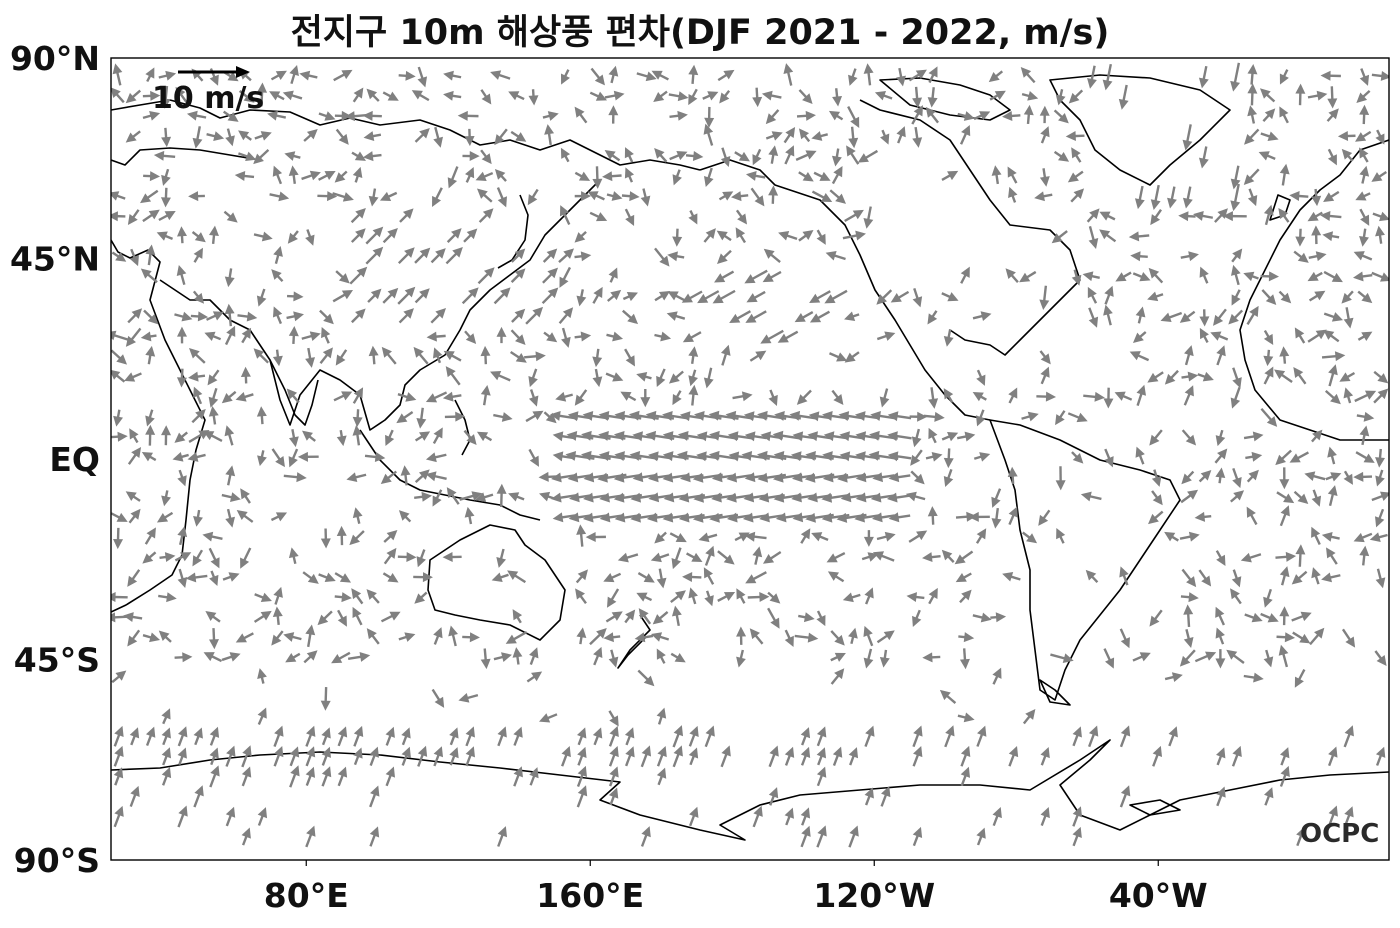  What do you see at coordinates (1339, 834) in the screenshot?
I see `ocpc-logo: OCPC` at bounding box center [1339, 834].